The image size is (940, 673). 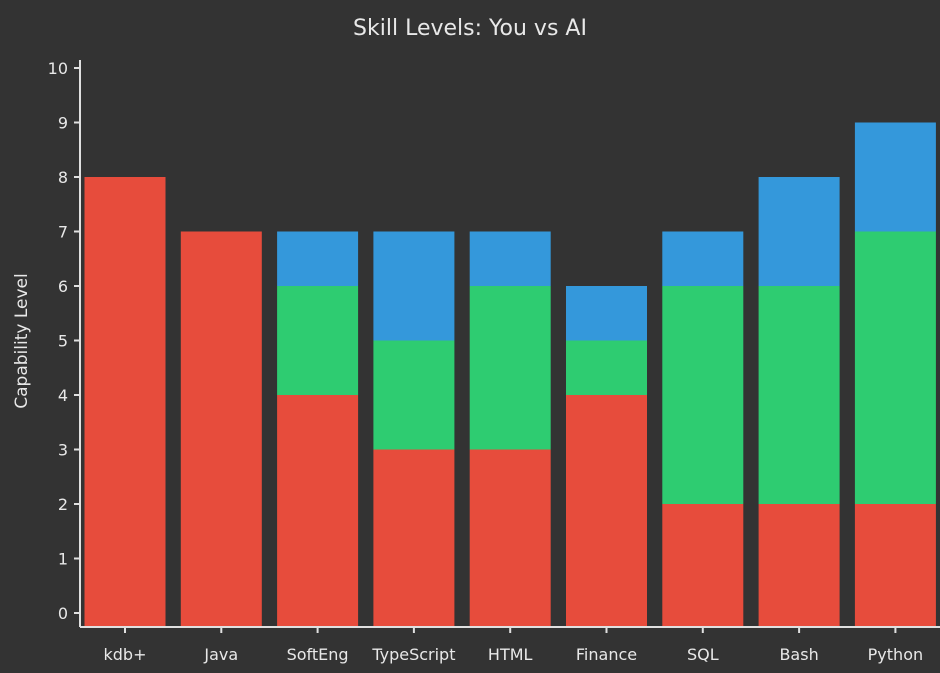 What do you see at coordinates (63, 559) in the screenshot?
I see `y-tick-label: 1` at bounding box center [63, 559].